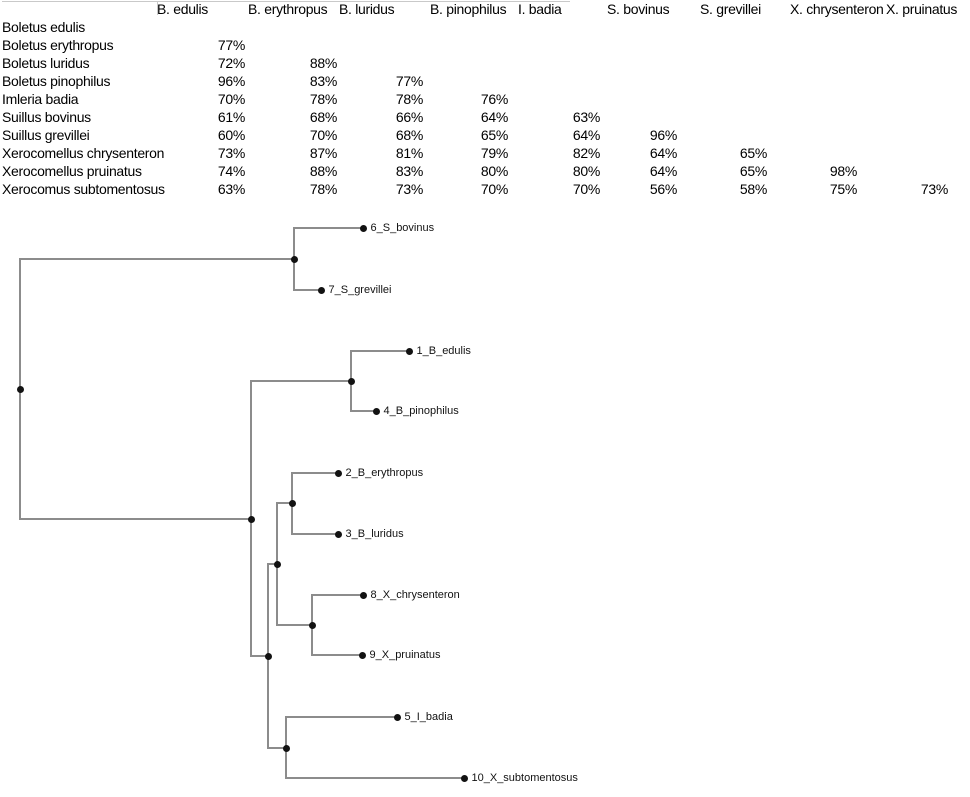 This screenshot has width=970, height=797. I want to click on matrix-column-header: X. chrysenteron, so click(837, 9).